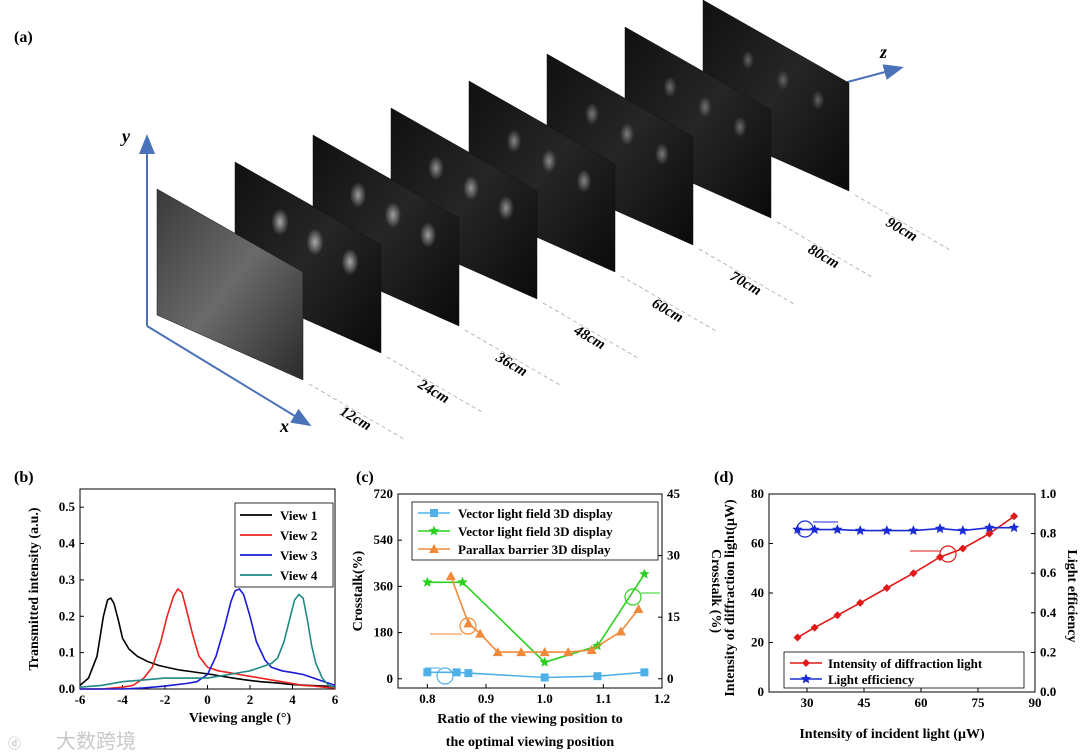 The image size is (1080, 756). I want to click on y-tick-label-right: 0.0, so click(1048, 691).